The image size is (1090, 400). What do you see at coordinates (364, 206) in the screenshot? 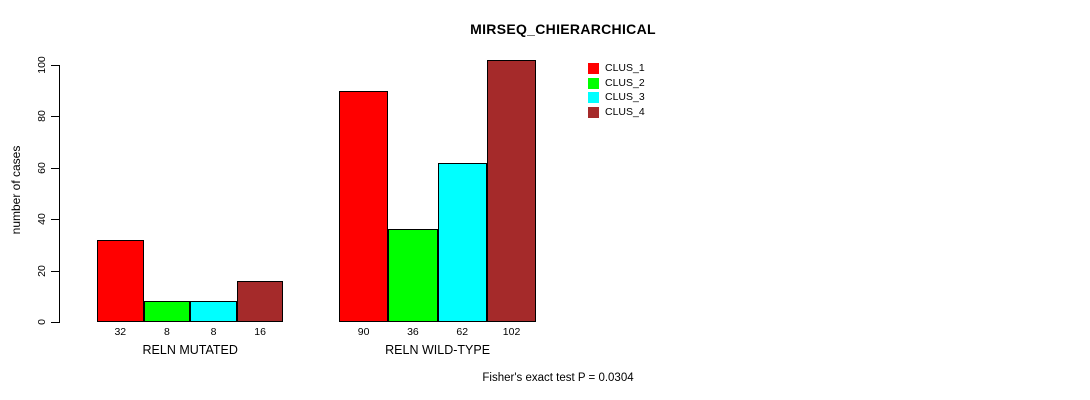
I see `bar-clus_1-reln-wild-type` at bounding box center [364, 206].